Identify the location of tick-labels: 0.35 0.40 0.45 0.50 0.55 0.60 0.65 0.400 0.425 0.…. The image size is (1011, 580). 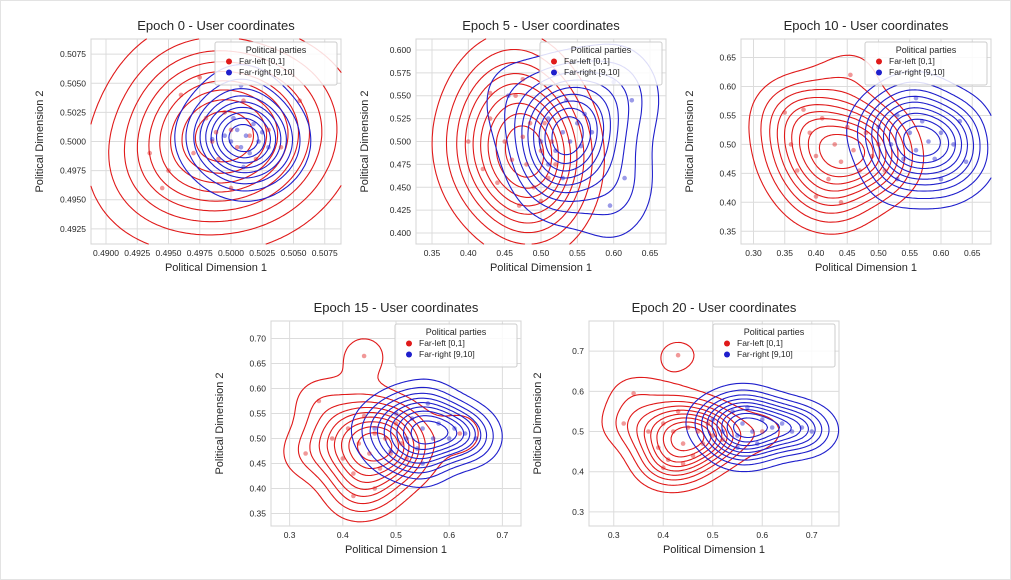
(524, 151).